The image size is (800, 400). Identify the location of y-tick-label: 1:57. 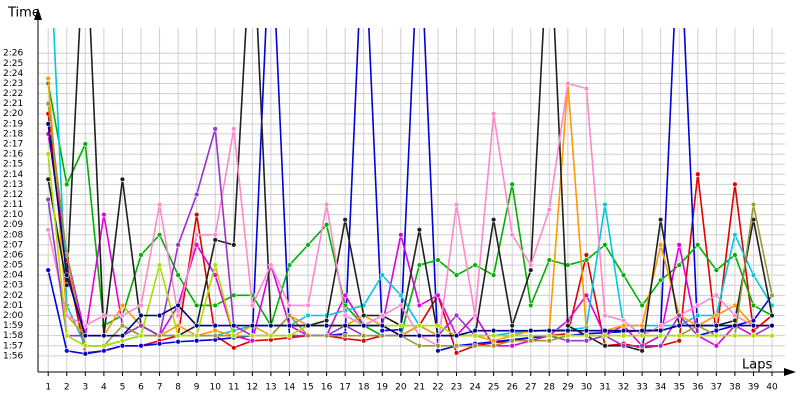
(13, 346).